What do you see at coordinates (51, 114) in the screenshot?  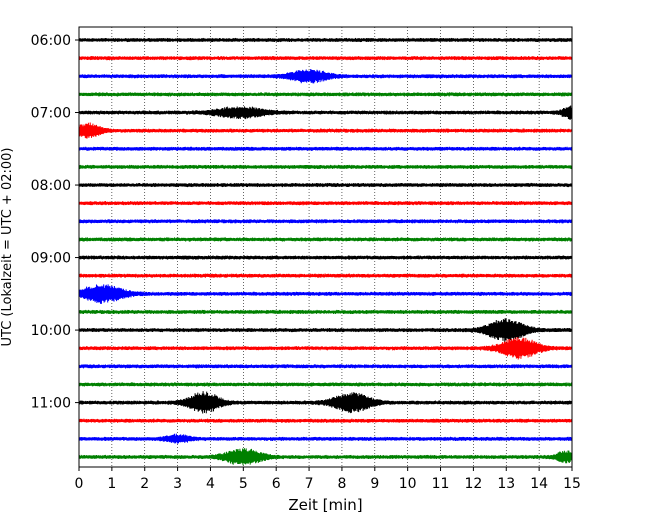 I see `y-tick-label-07:00: 07:00` at bounding box center [51, 114].